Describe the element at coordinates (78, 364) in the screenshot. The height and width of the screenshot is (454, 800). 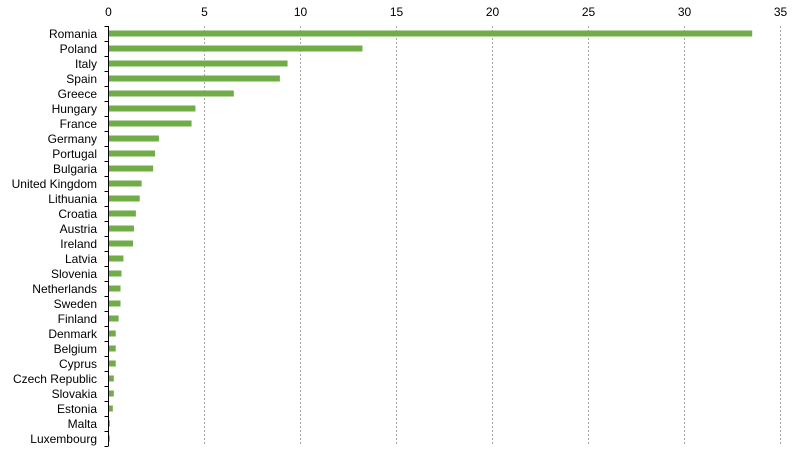
I see `category-label: Cyprus` at that location.